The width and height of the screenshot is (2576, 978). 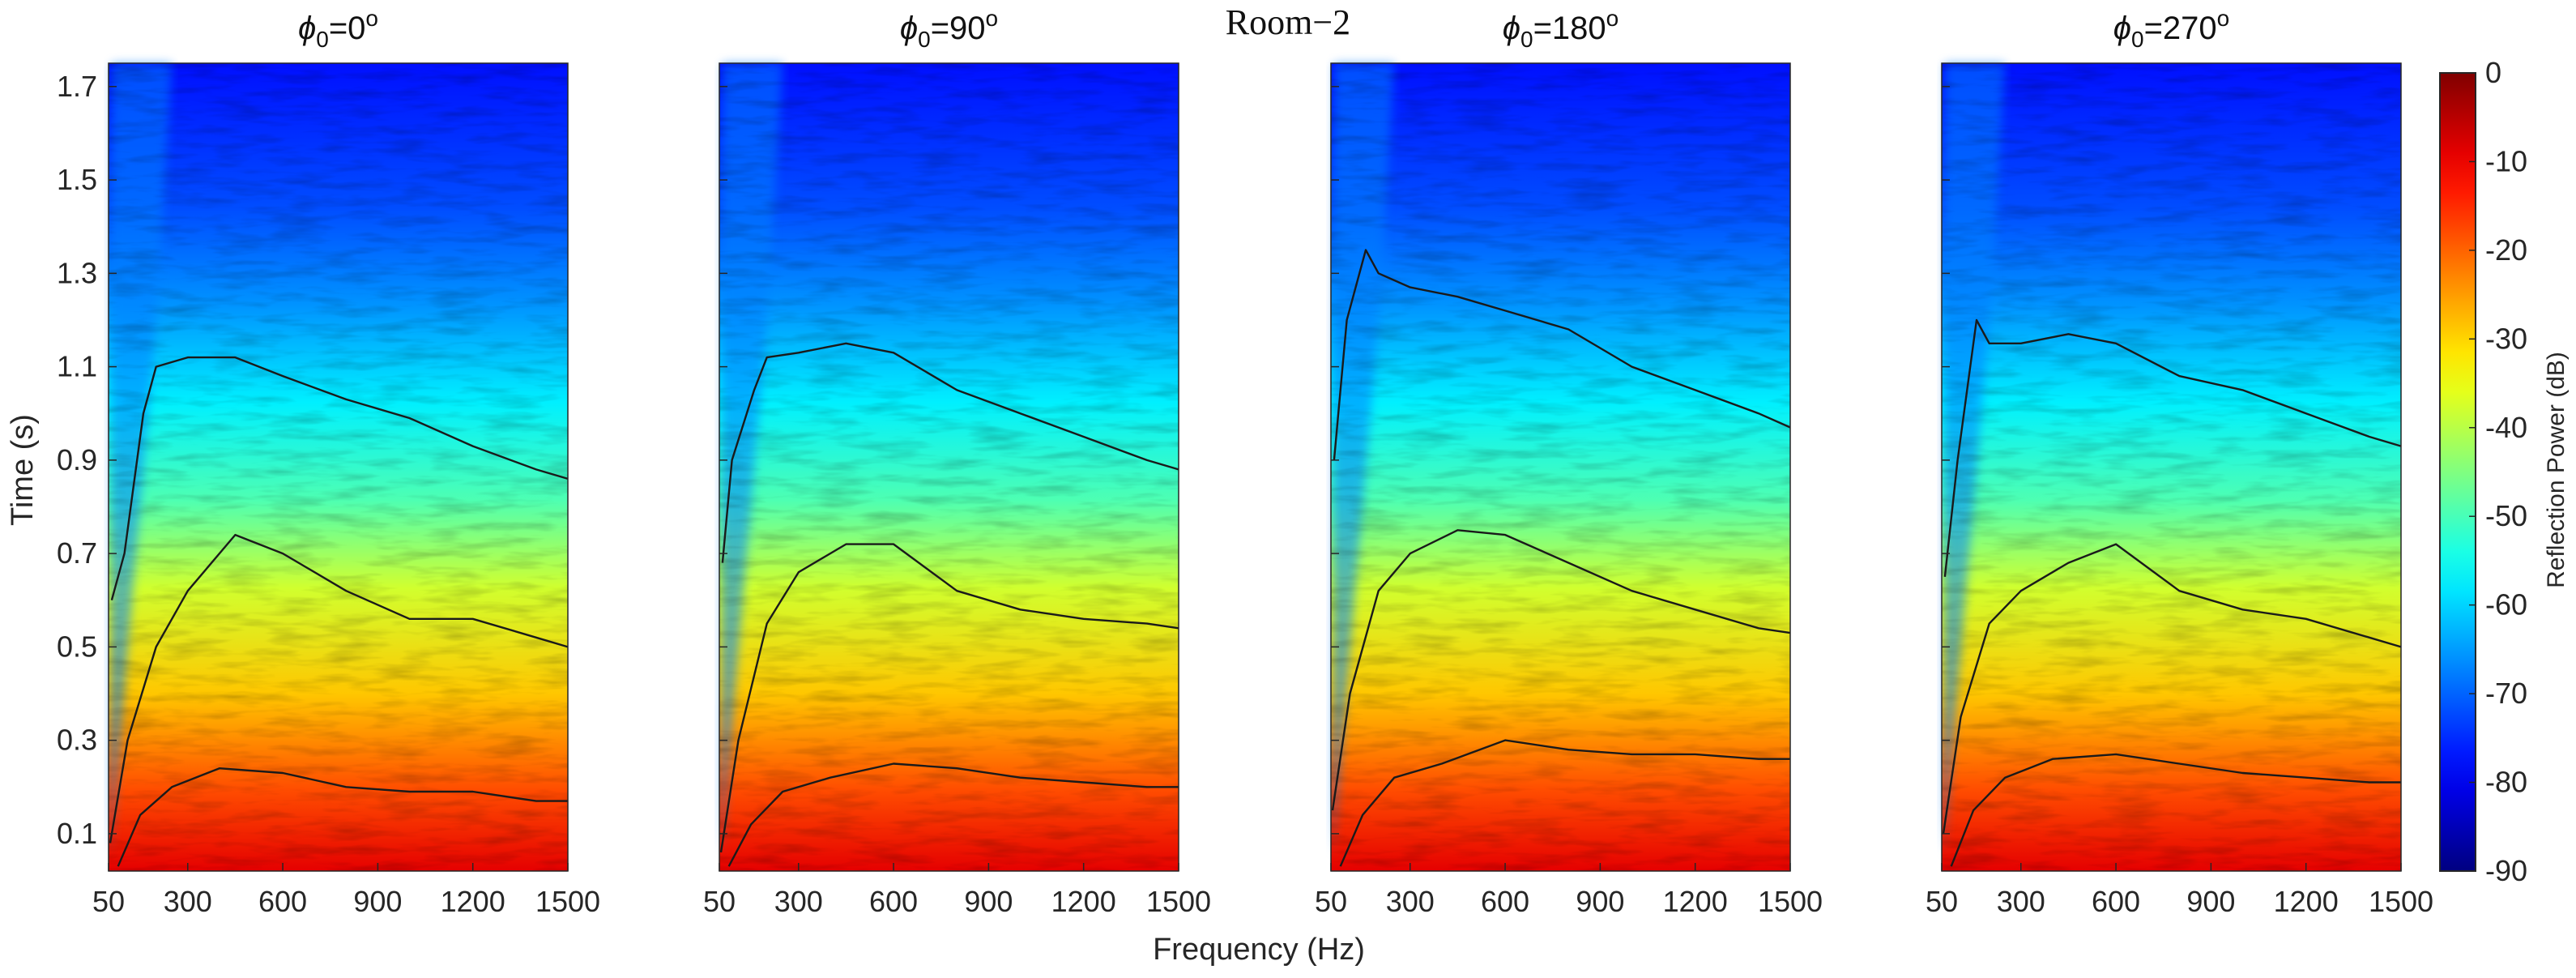 What do you see at coordinates (959, 28) in the screenshot?
I see `title-value: =90` at bounding box center [959, 28].